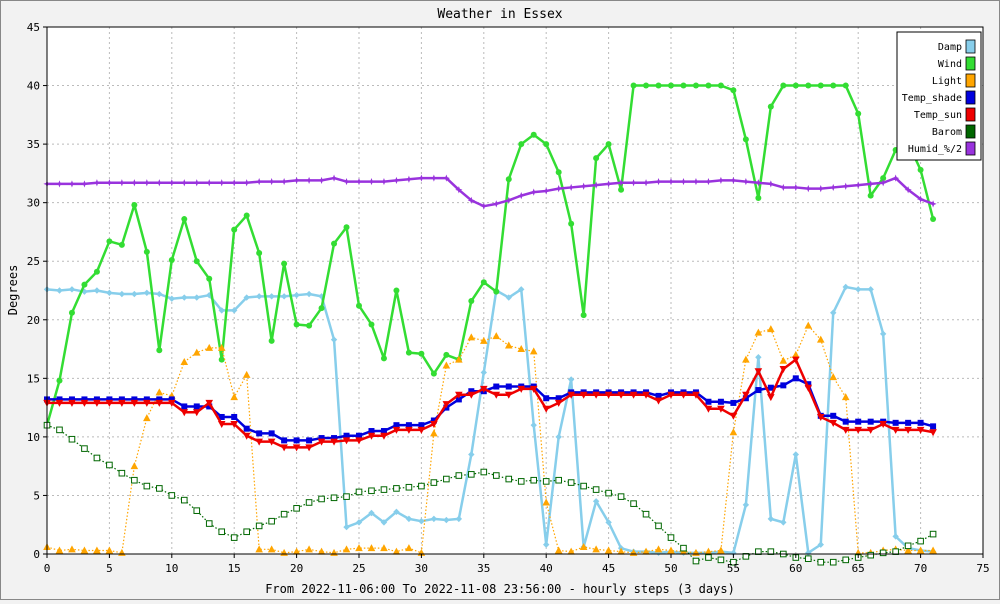  Describe the element at coordinates (950, 64) in the screenshot. I see `legend-label: Wind` at that location.